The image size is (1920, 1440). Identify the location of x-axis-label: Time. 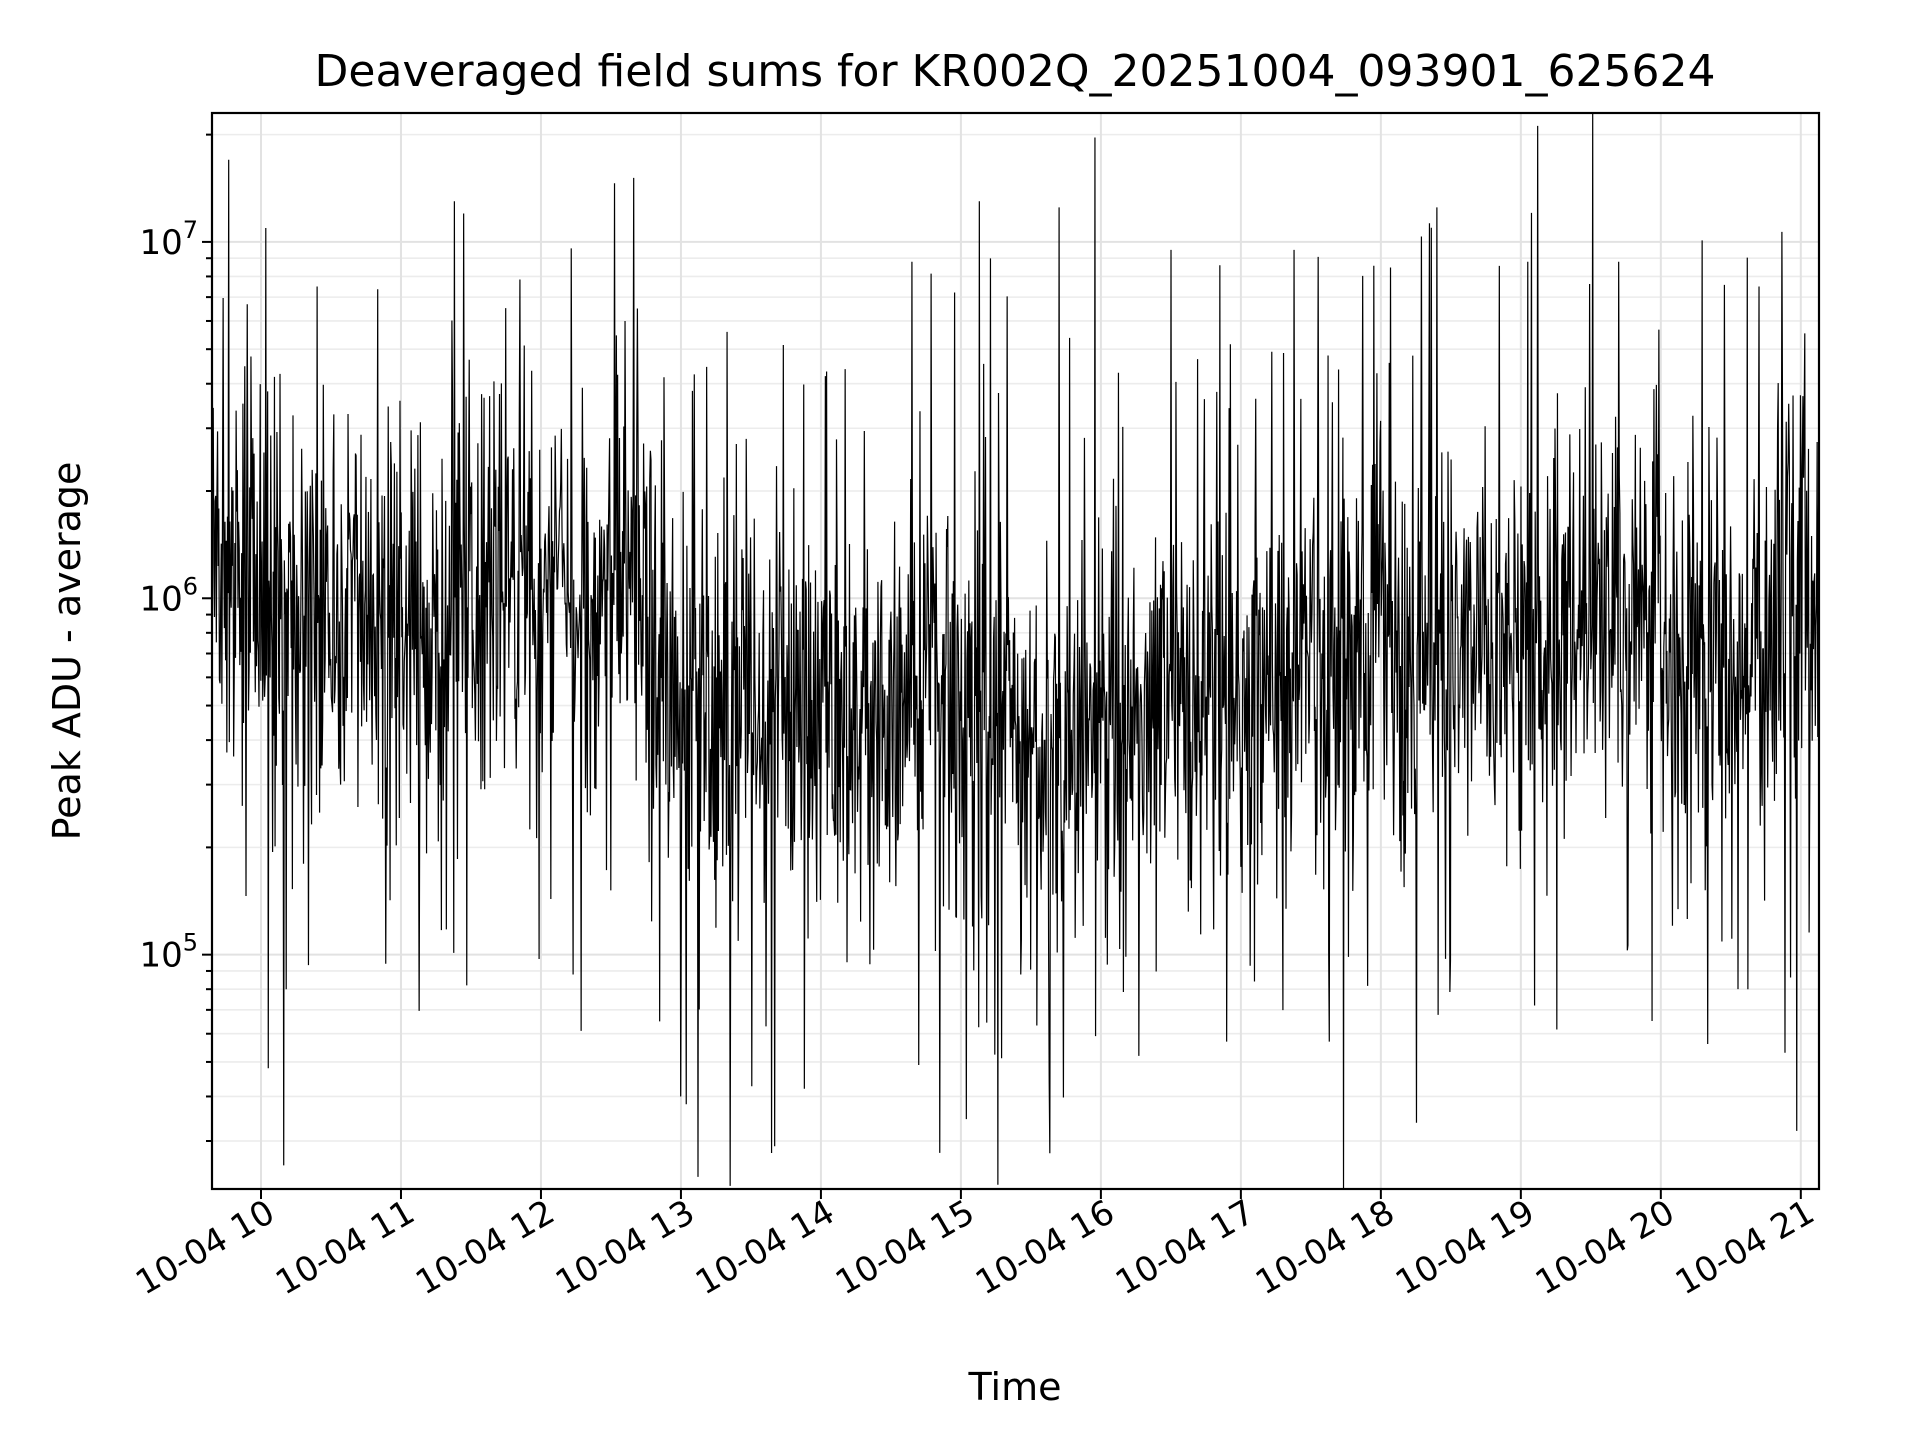
(1015, 1387).